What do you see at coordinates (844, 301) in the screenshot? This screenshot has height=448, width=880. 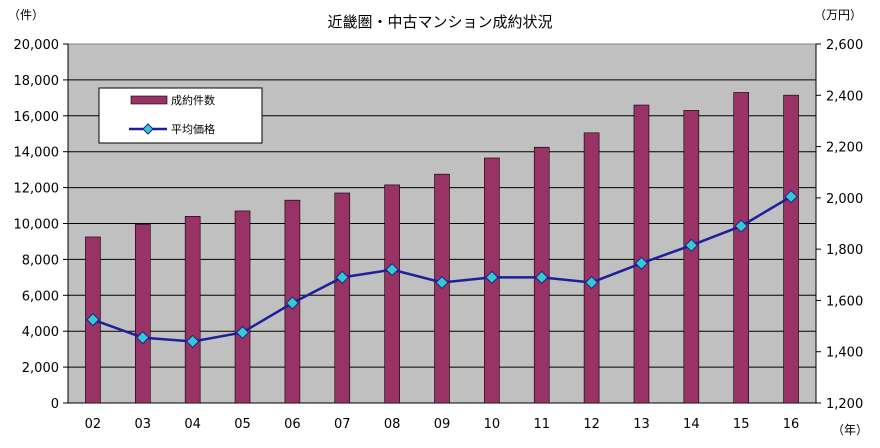 I see `right-tick-label: 1,600` at bounding box center [844, 301].